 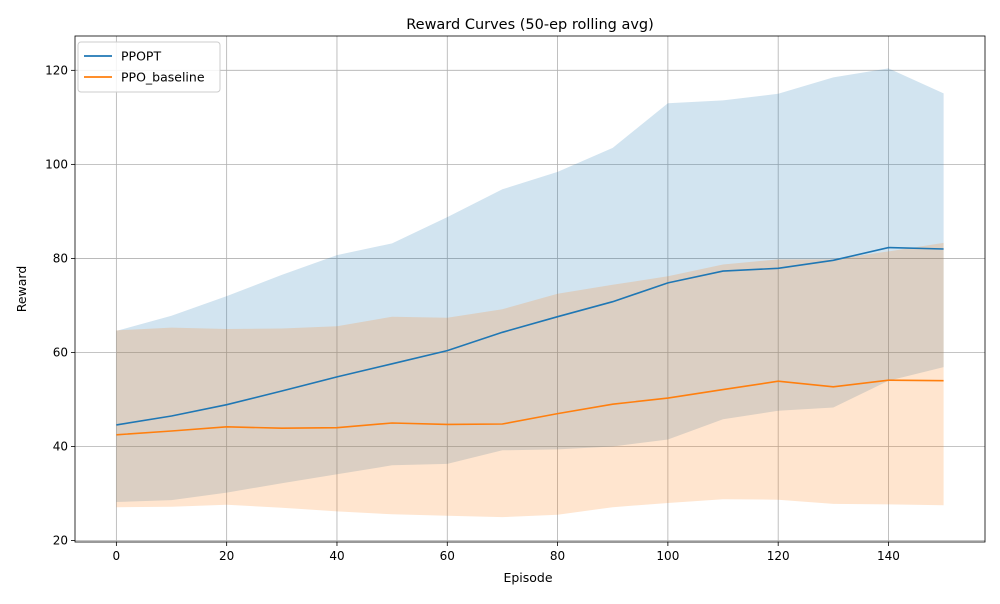 What do you see at coordinates (506, 552) in the screenshot?
I see `x-axis-ticks: 0 20 40 60 80 100 120 140` at bounding box center [506, 552].